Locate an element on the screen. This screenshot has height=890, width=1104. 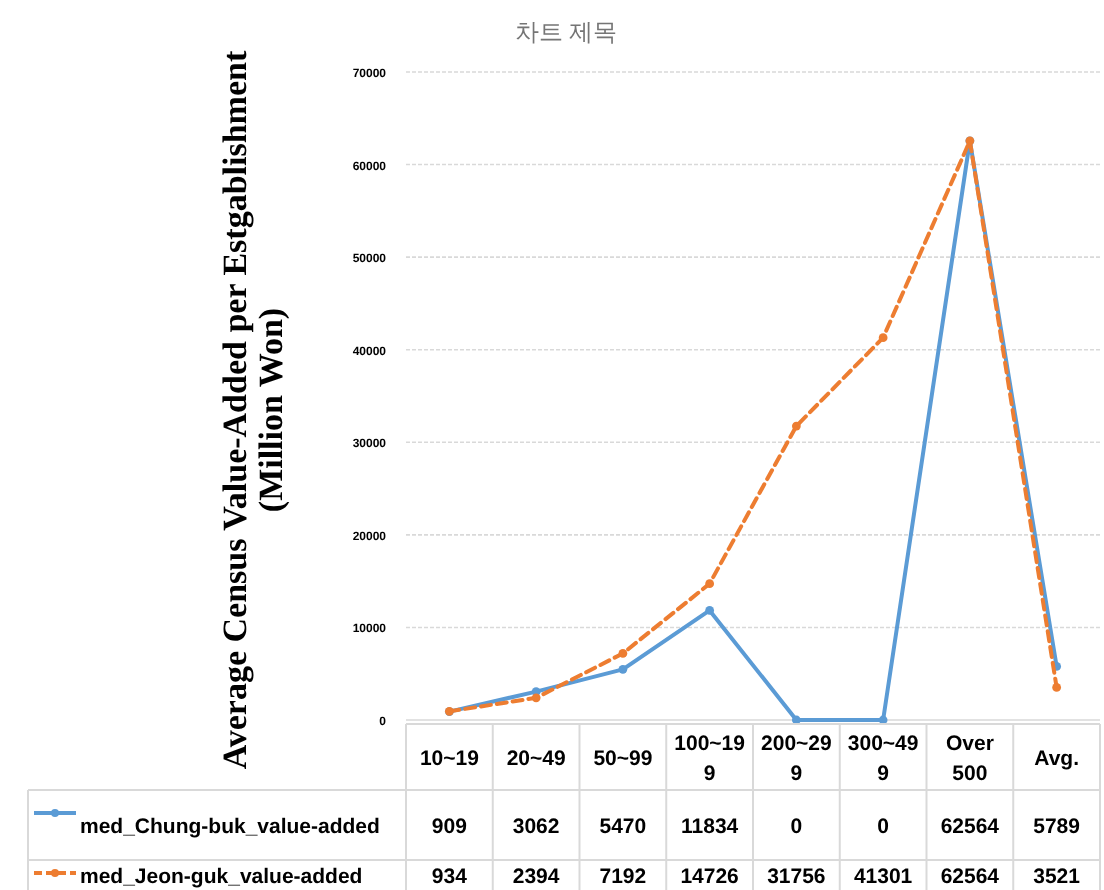
x-tick-label: 50~99 is located at coordinates (623, 759).